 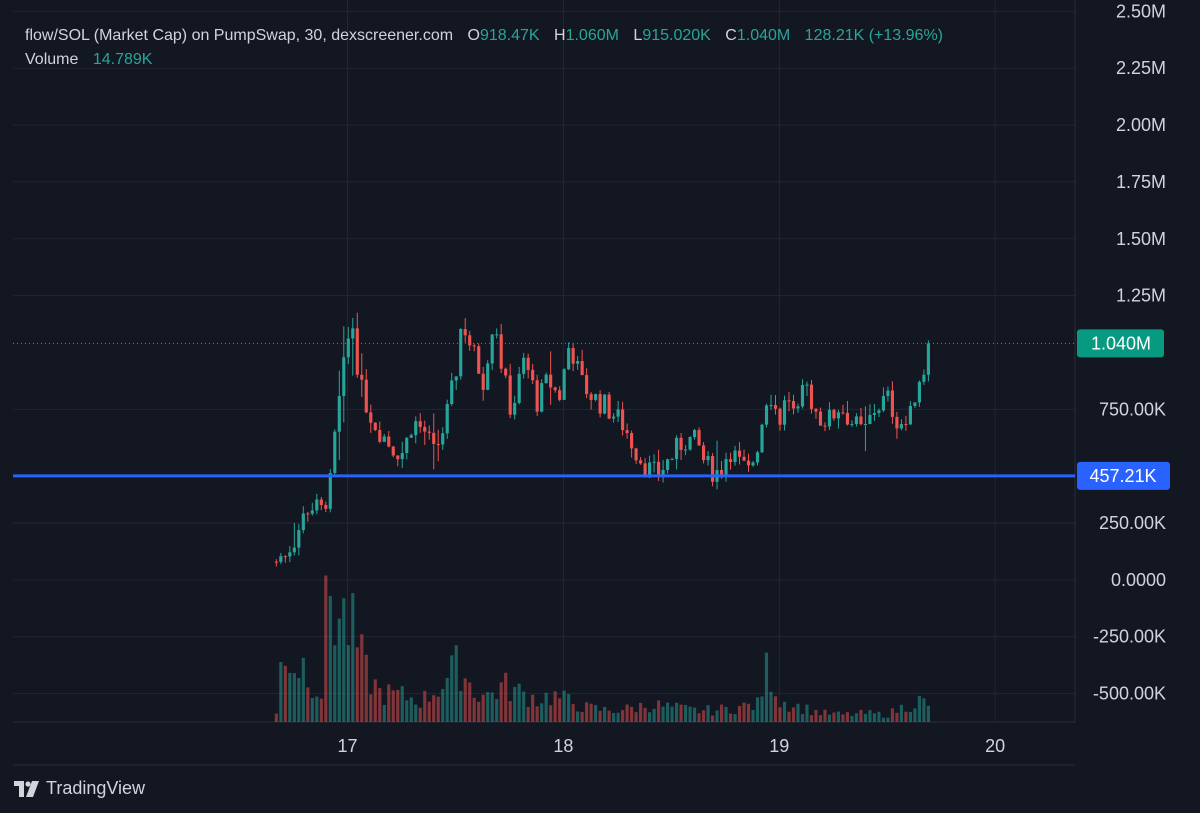 I want to click on volume-label: Volume, so click(x=52, y=59).